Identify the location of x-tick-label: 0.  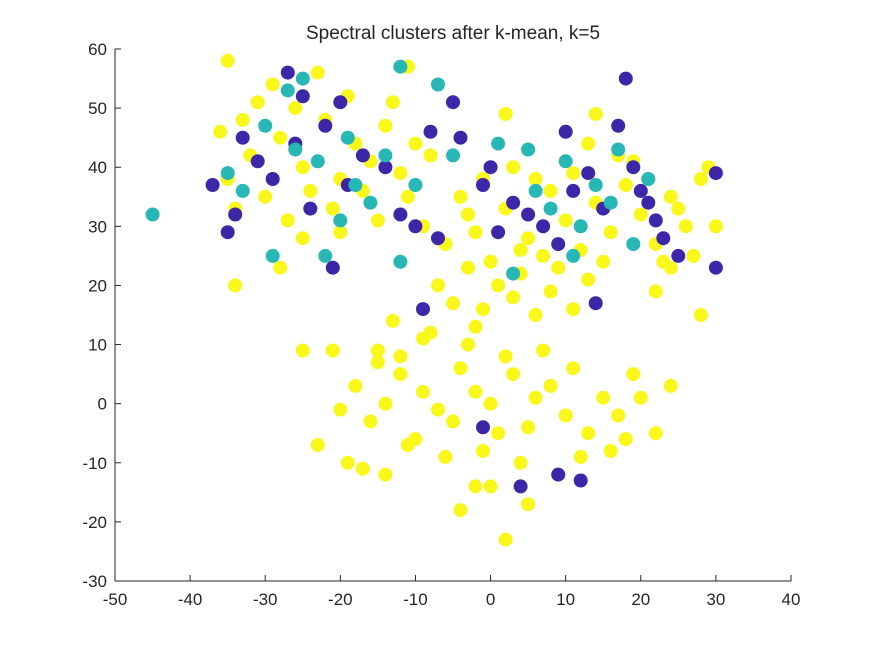
(490, 599).